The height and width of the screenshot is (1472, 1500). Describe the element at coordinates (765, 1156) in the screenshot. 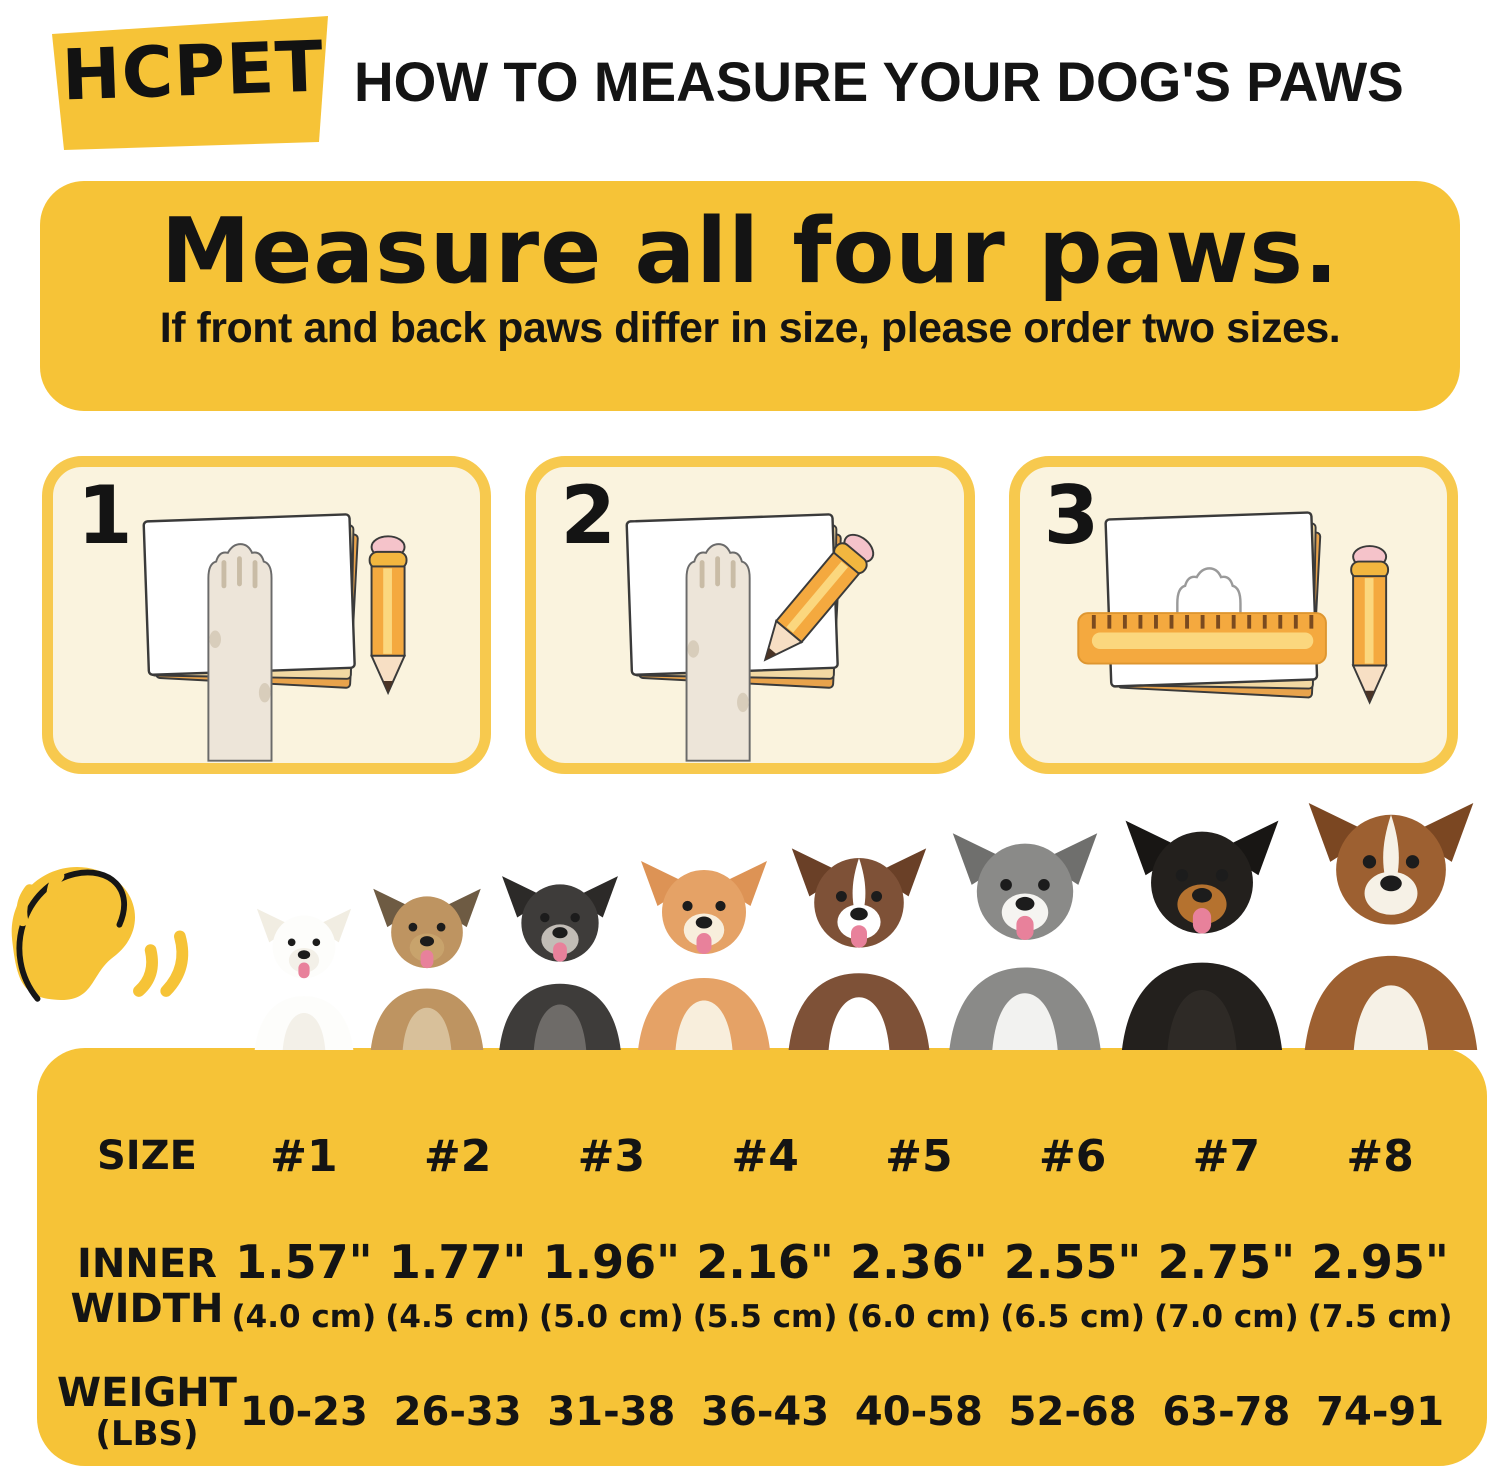

I see `size-value-4: #4` at that location.